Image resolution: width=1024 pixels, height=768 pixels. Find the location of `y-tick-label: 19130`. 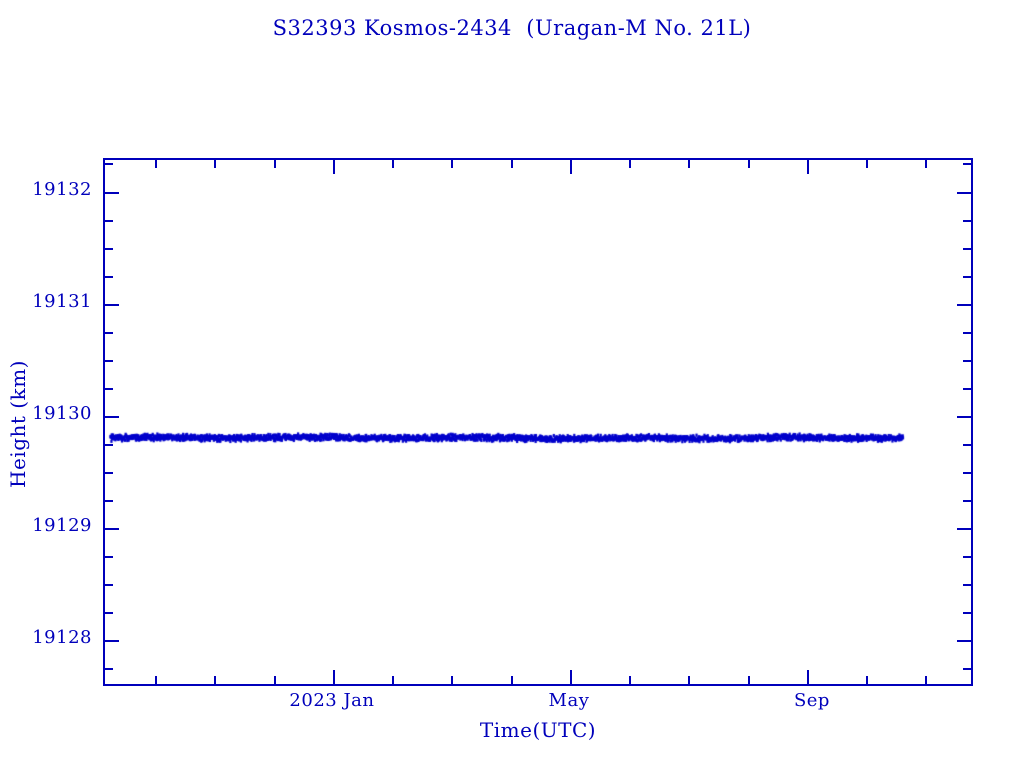

y-tick-label: 19130 is located at coordinates (62, 413).